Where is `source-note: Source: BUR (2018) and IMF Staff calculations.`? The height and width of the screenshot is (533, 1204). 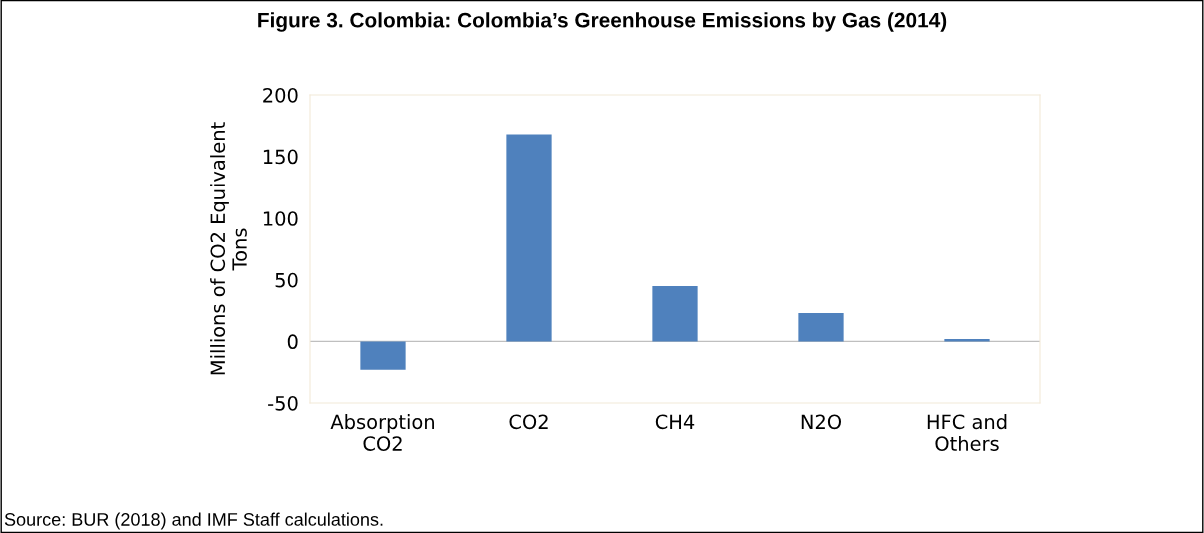 source-note: Source: BUR (2018) and IMF Staff calculations. is located at coordinates (193, 521).